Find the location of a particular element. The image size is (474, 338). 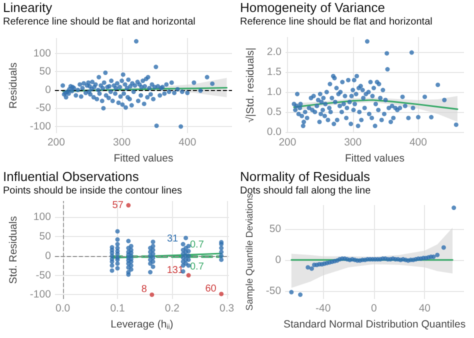

annotation: 60 is located at coordinates (211, 288).